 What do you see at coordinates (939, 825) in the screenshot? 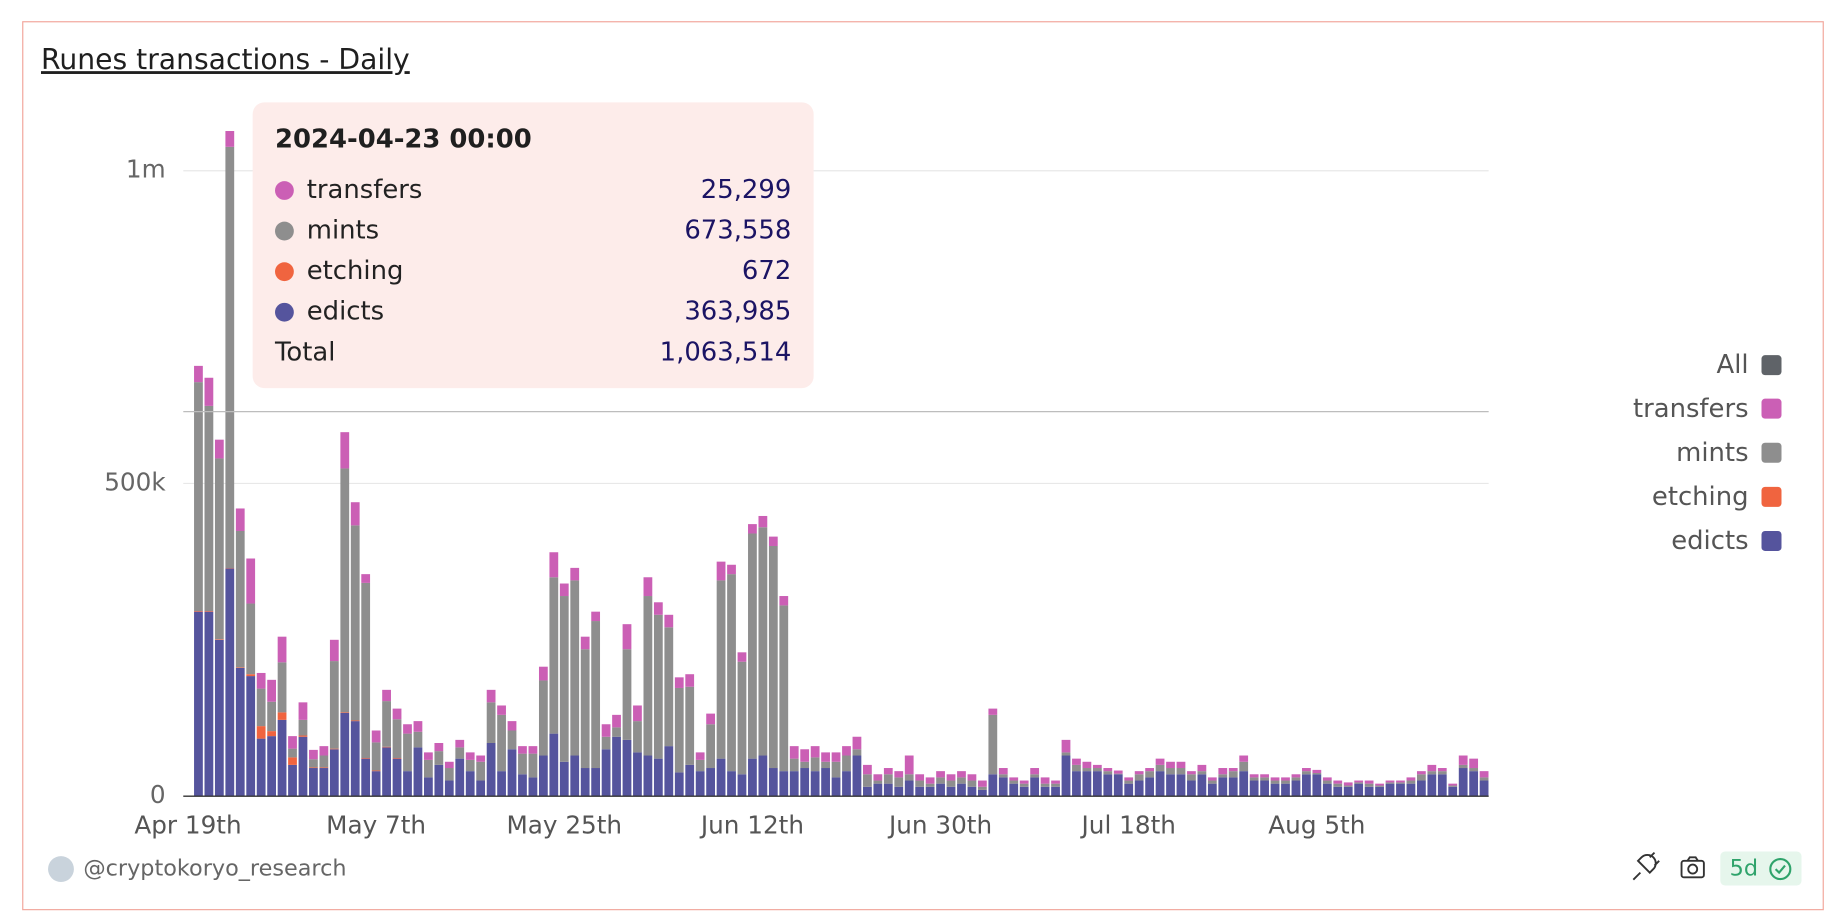
I see `x-tick-label: Jun 30th` at bounding box center [939, 825].